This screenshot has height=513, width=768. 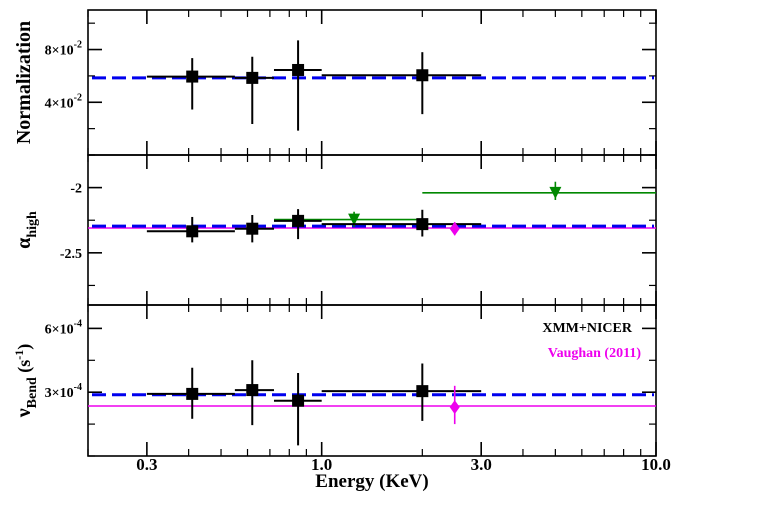 What do you see at coordinates (656, 464) in the screenshot?
I see `x-tick-label: 10.0` at bounding box center [656, 464].